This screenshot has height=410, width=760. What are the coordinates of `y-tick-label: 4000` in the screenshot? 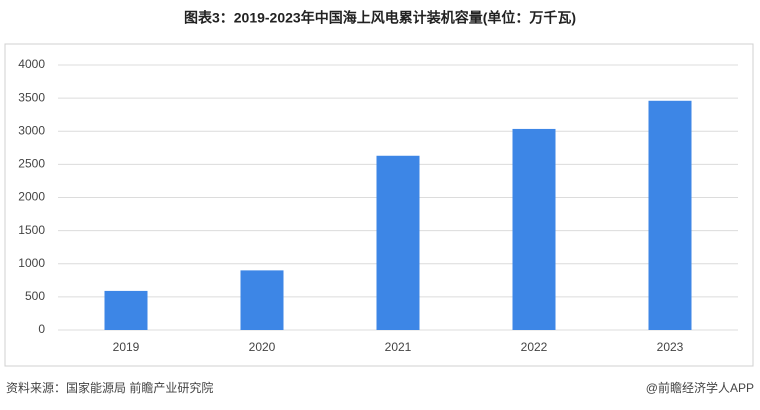 It's located at (31, 64).